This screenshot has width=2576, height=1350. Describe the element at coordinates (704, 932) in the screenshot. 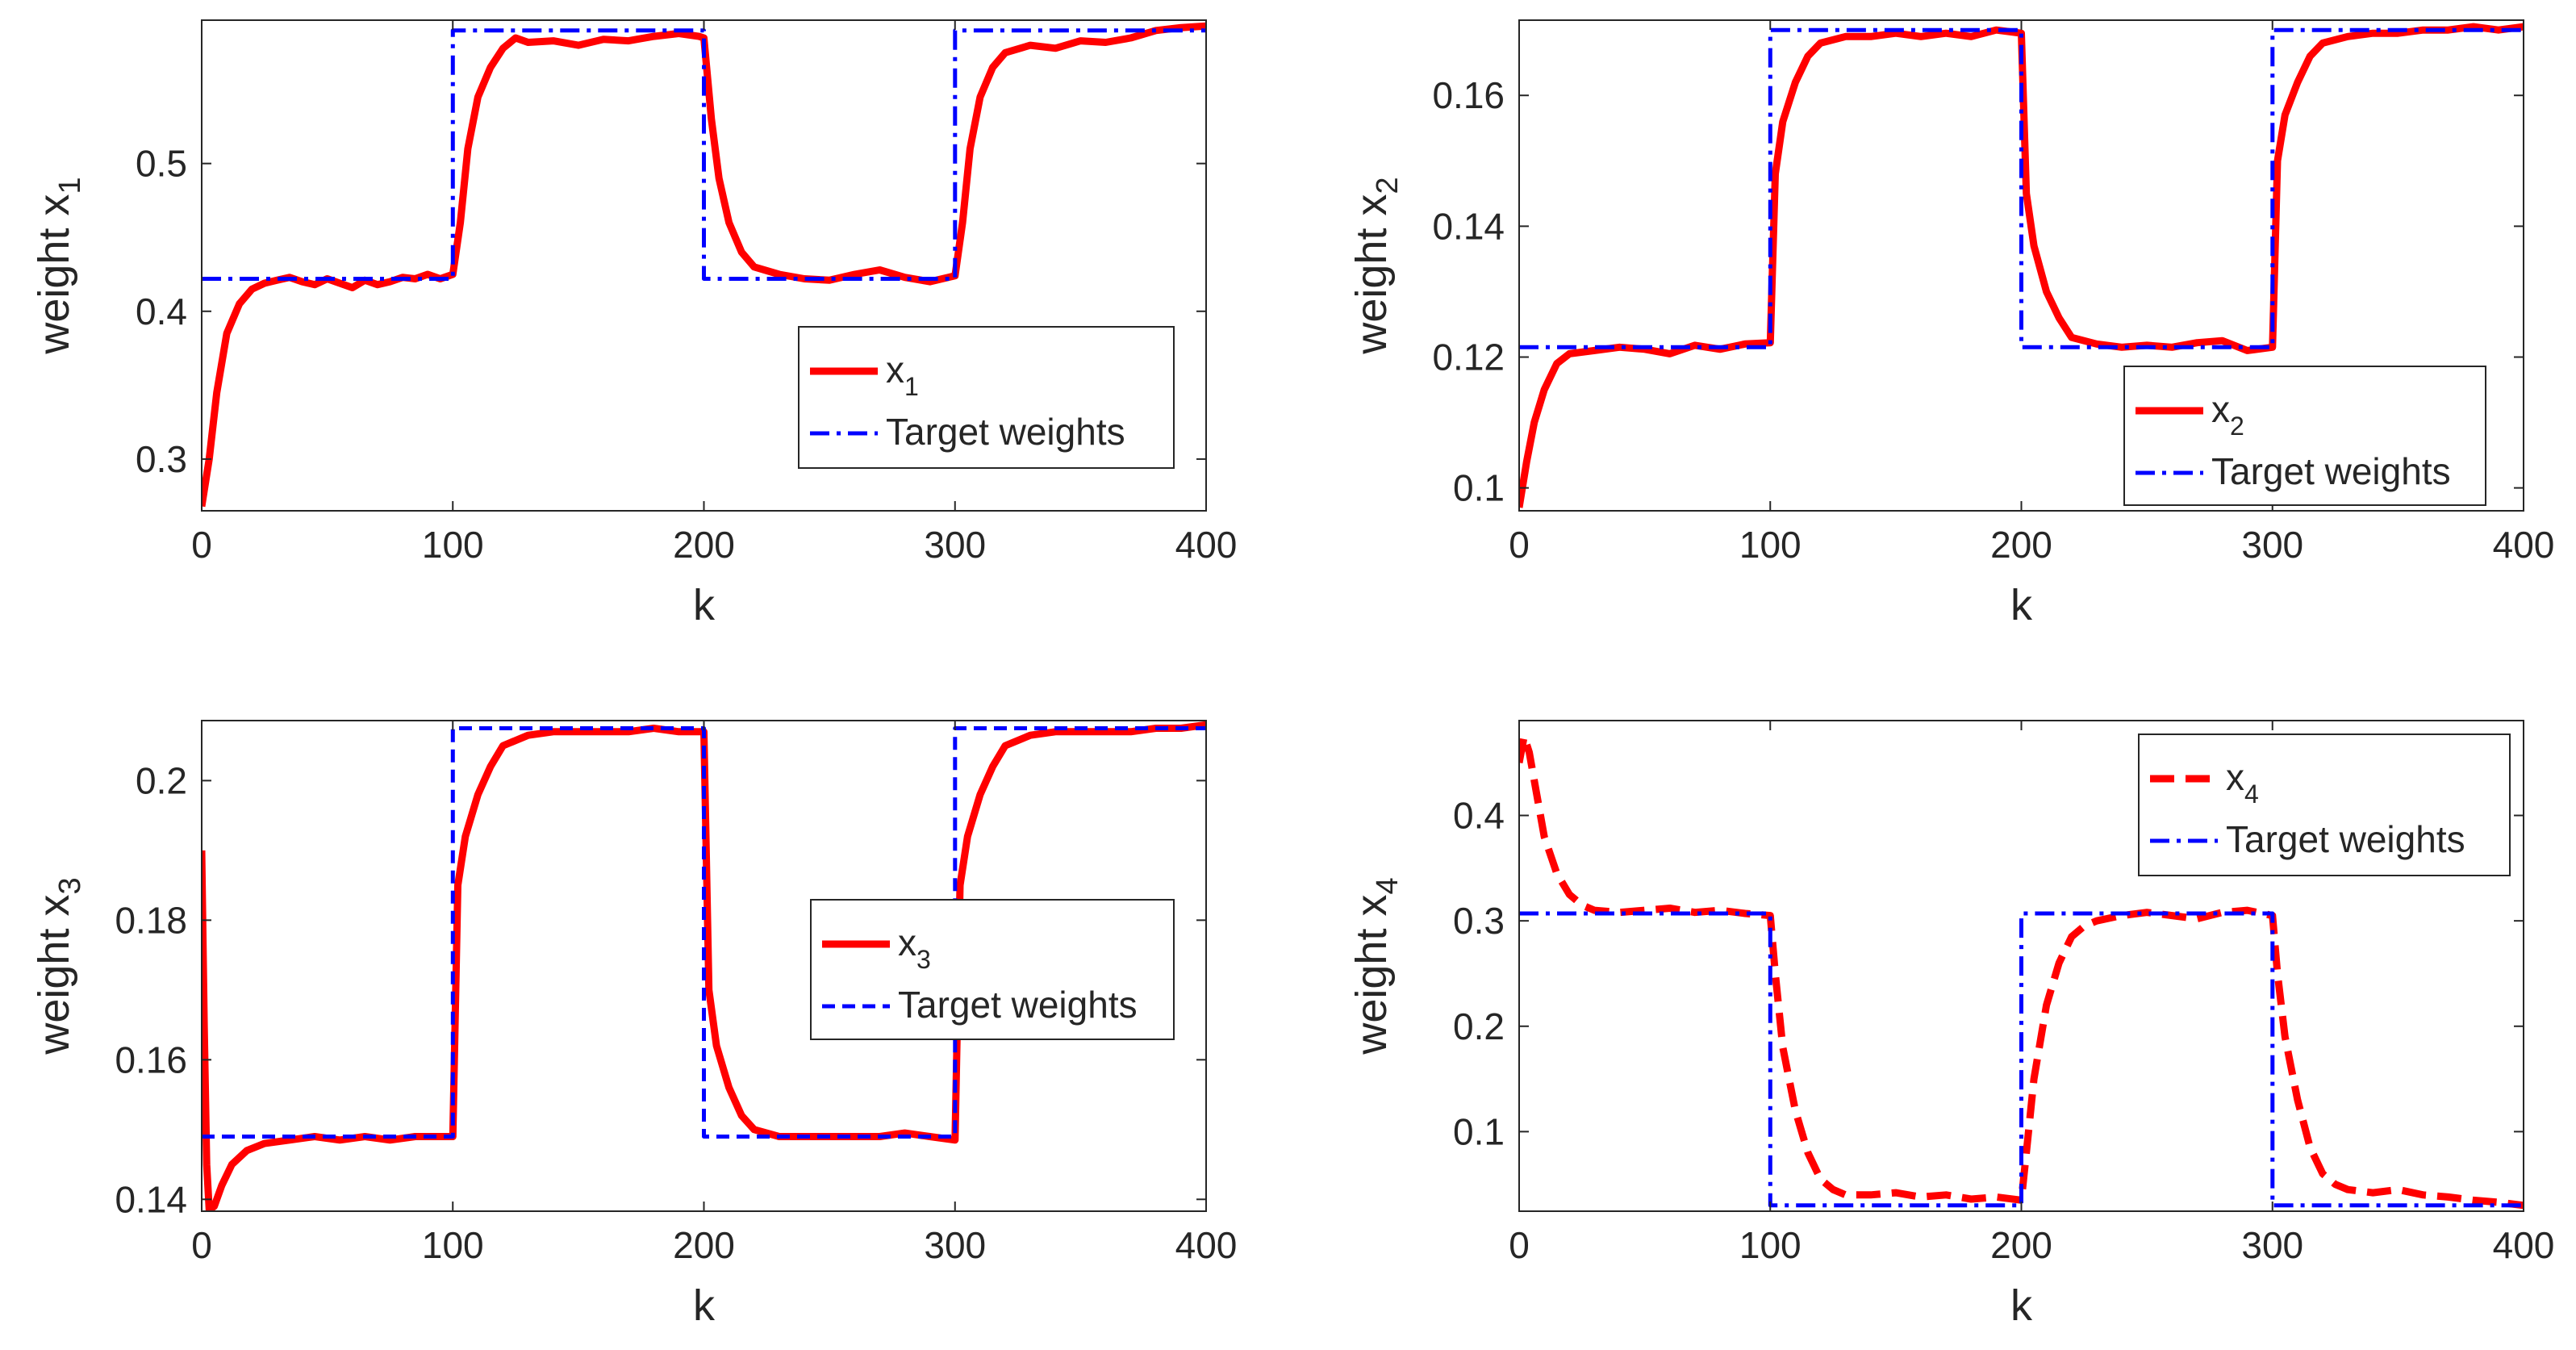

I see `target-line-x3` at that location.